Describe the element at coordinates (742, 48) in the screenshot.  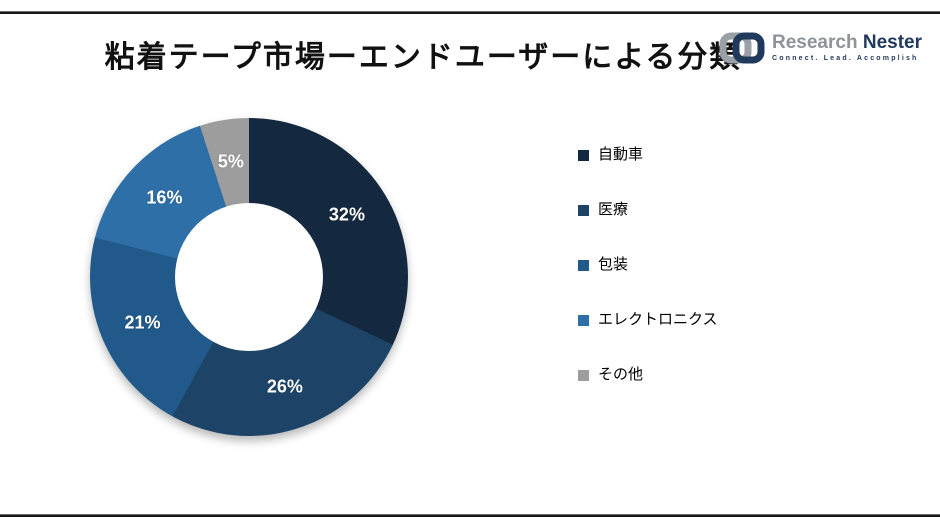
I see `chain-links-logo-icon` at that location.